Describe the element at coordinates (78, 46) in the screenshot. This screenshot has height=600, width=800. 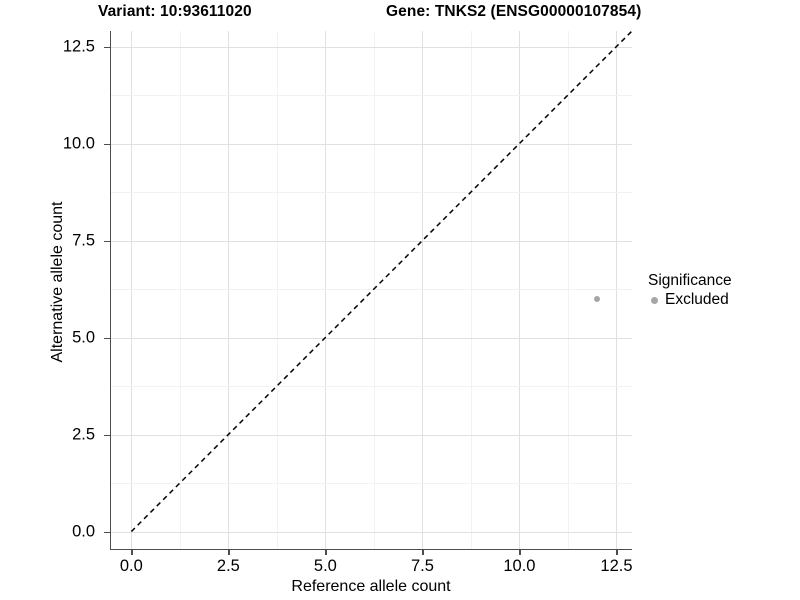
I see `y-axis-tick-label: 12.5` at that location.